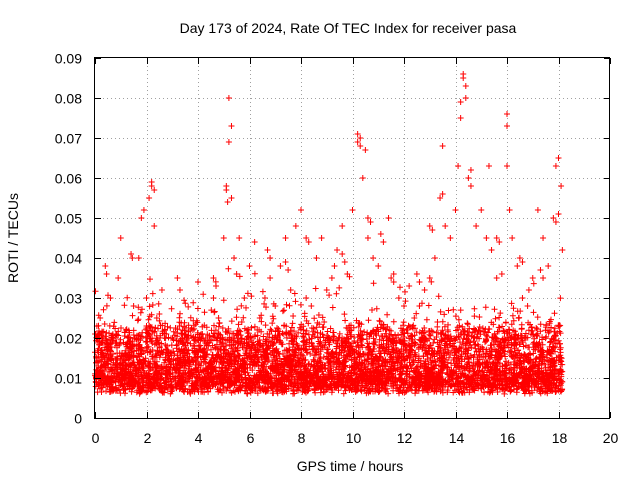 Image resolution: width=640 pixels, height=480 pixels. What do you see at coordinates (508, 438) in the screenshot?
I see `x-tick-label: 16` at bounding box center [508, 438].